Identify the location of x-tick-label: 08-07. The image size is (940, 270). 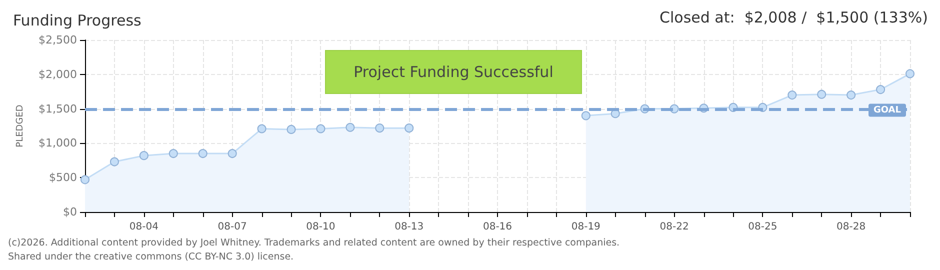
(232, 227).